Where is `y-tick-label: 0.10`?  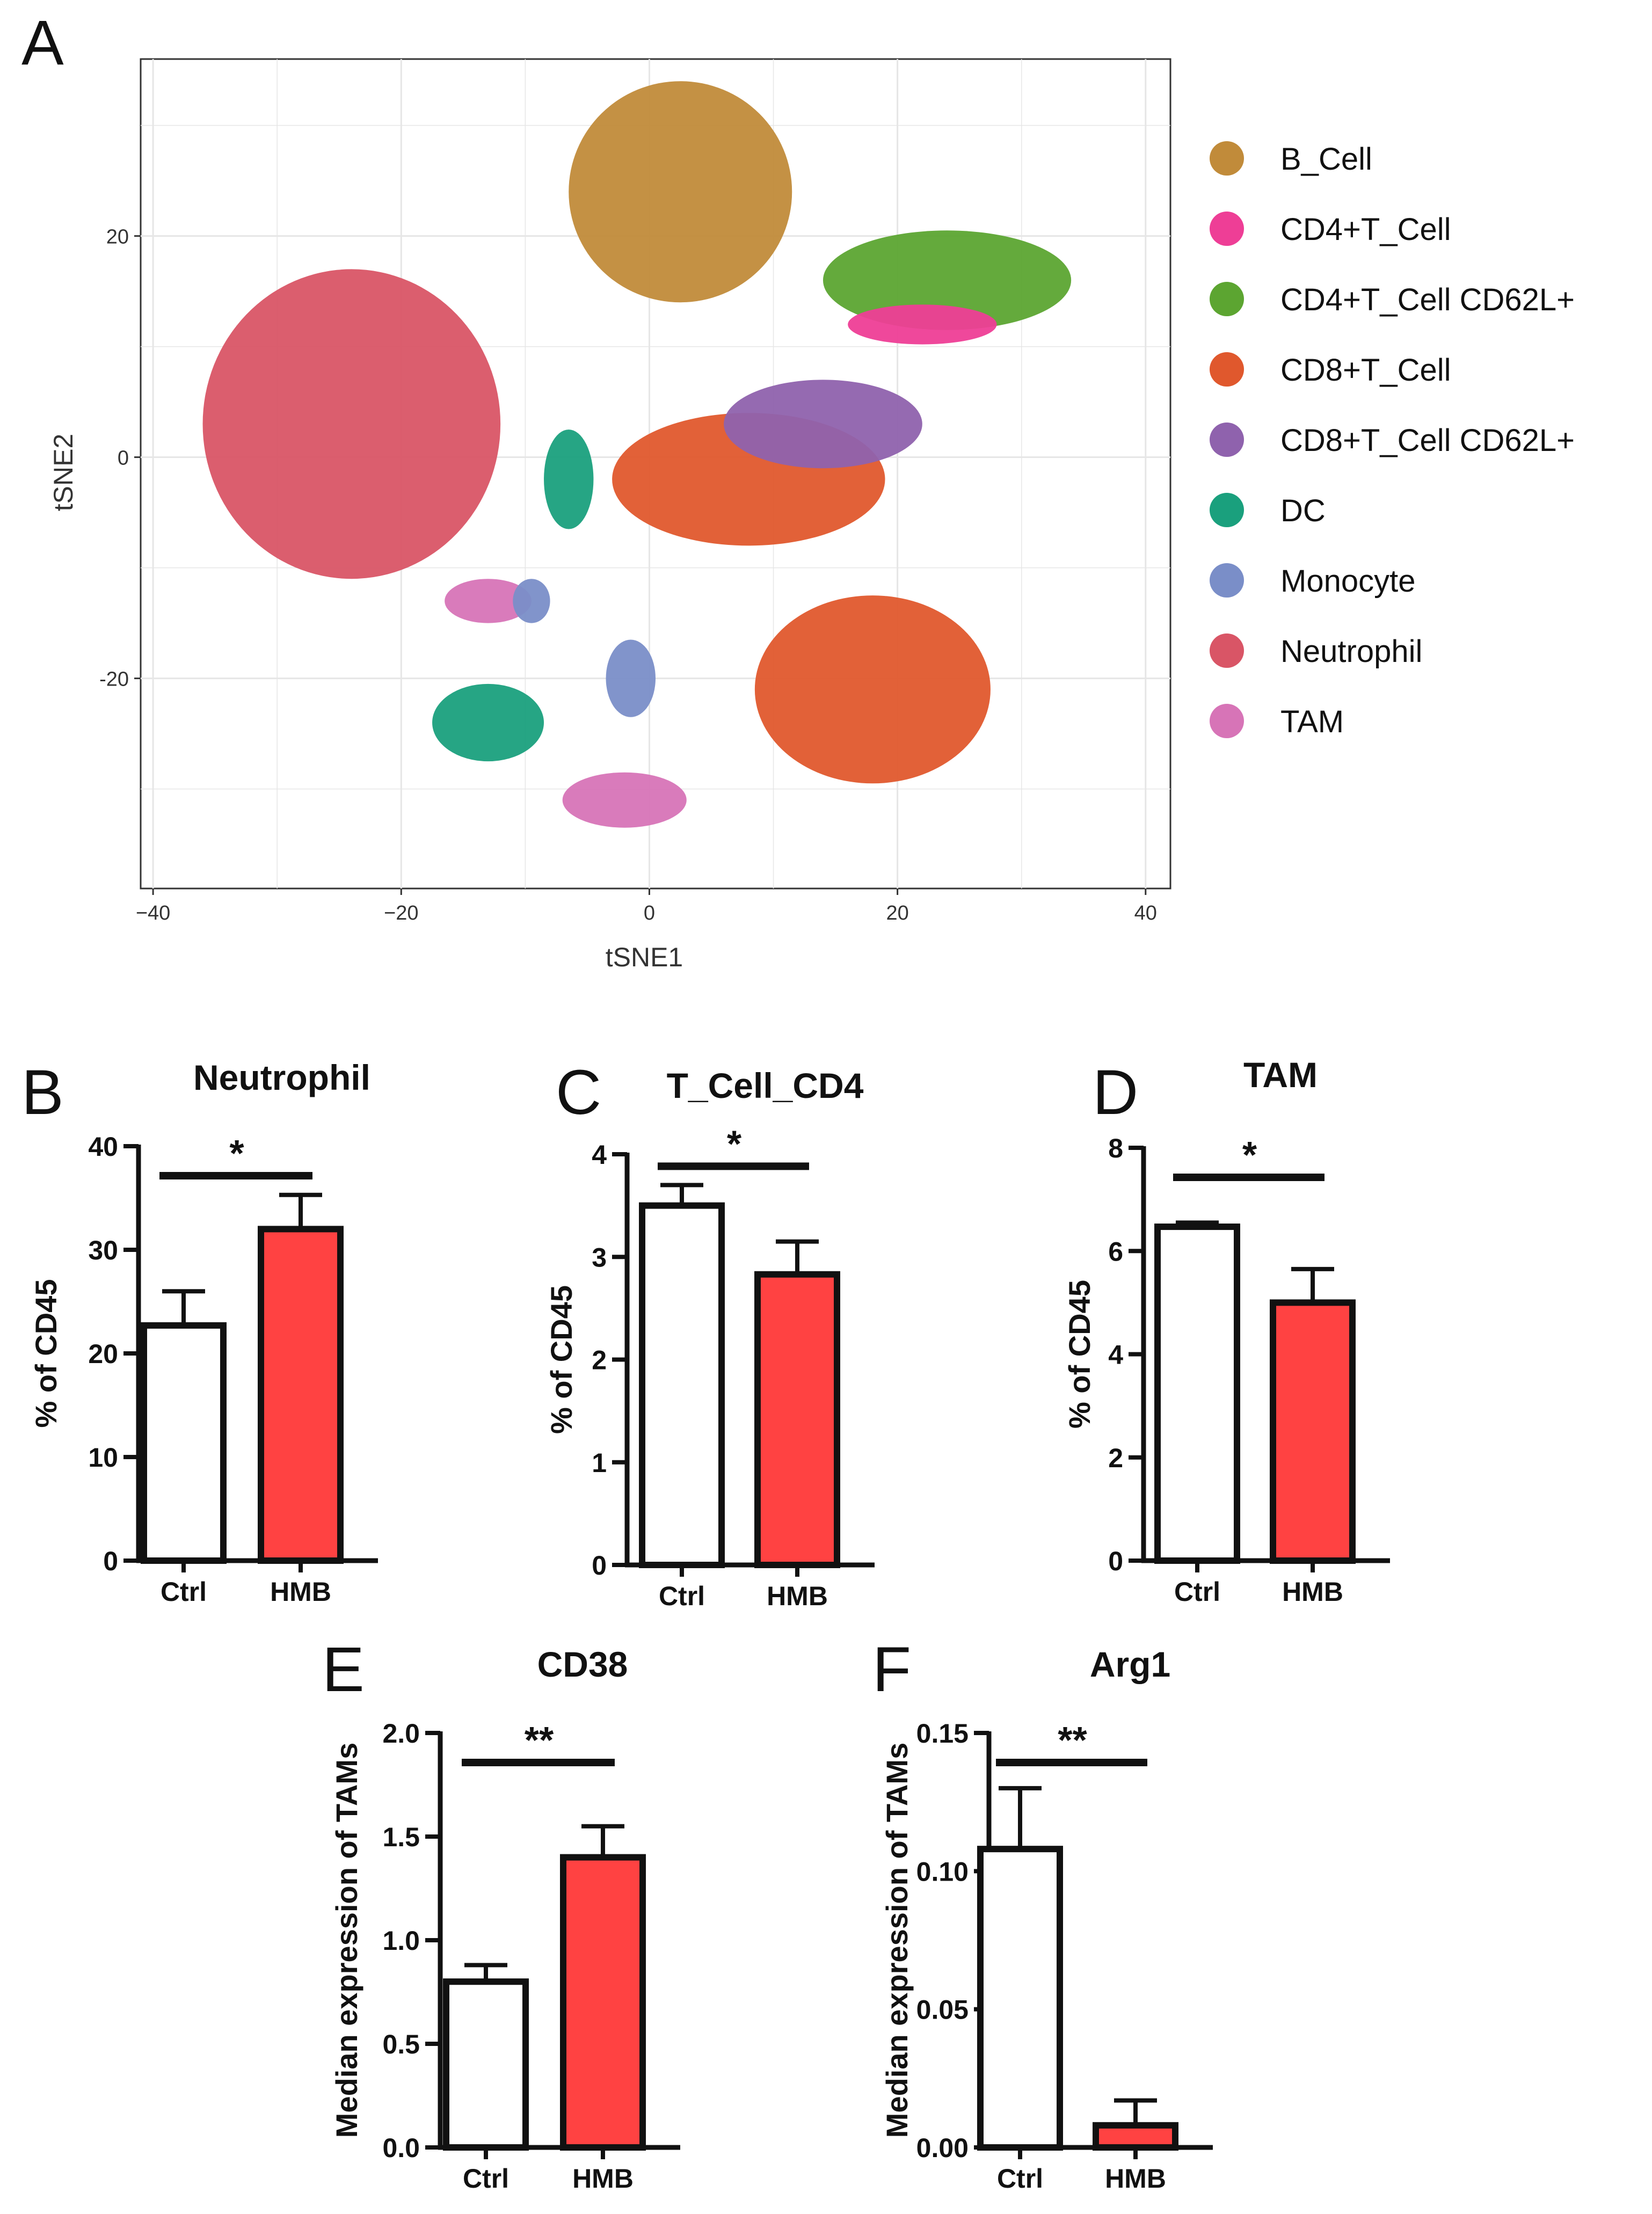
y-tick-label: 0.10 is located at coordinates (943, 1871).